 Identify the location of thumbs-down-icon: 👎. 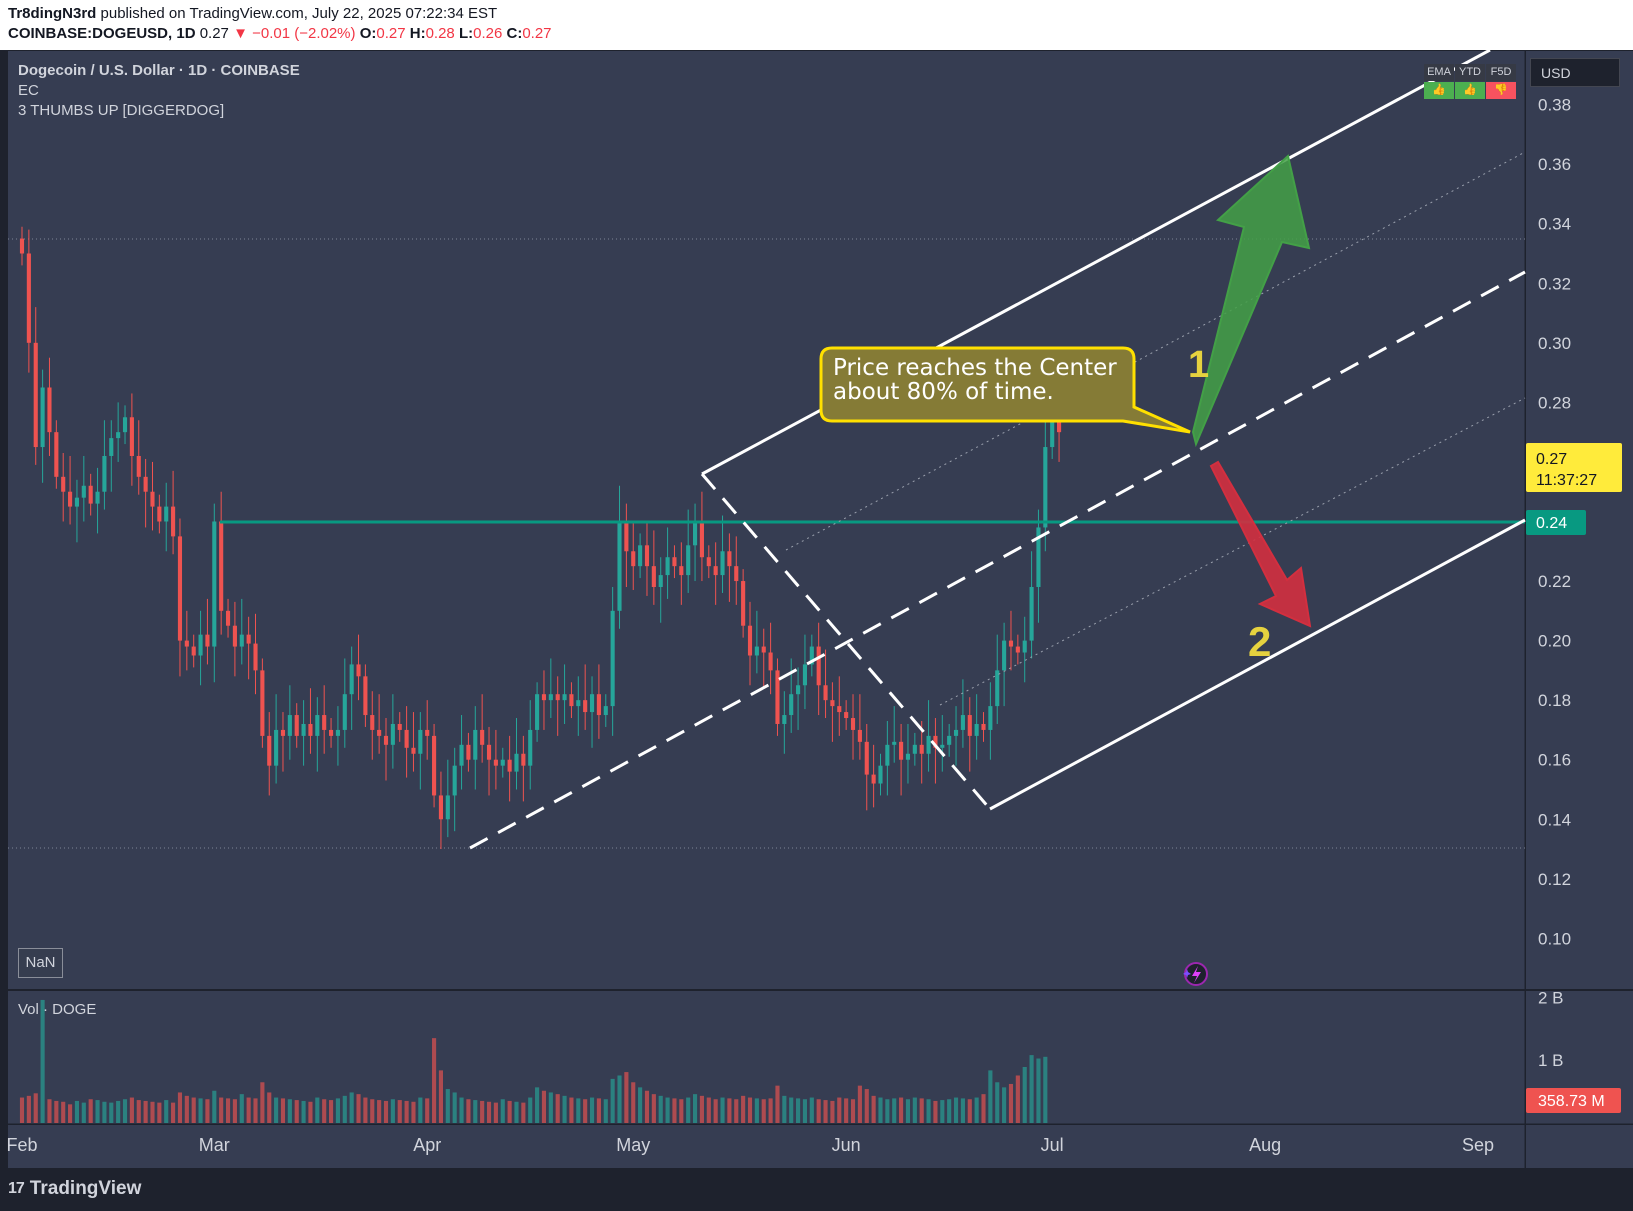
(1501, 90).